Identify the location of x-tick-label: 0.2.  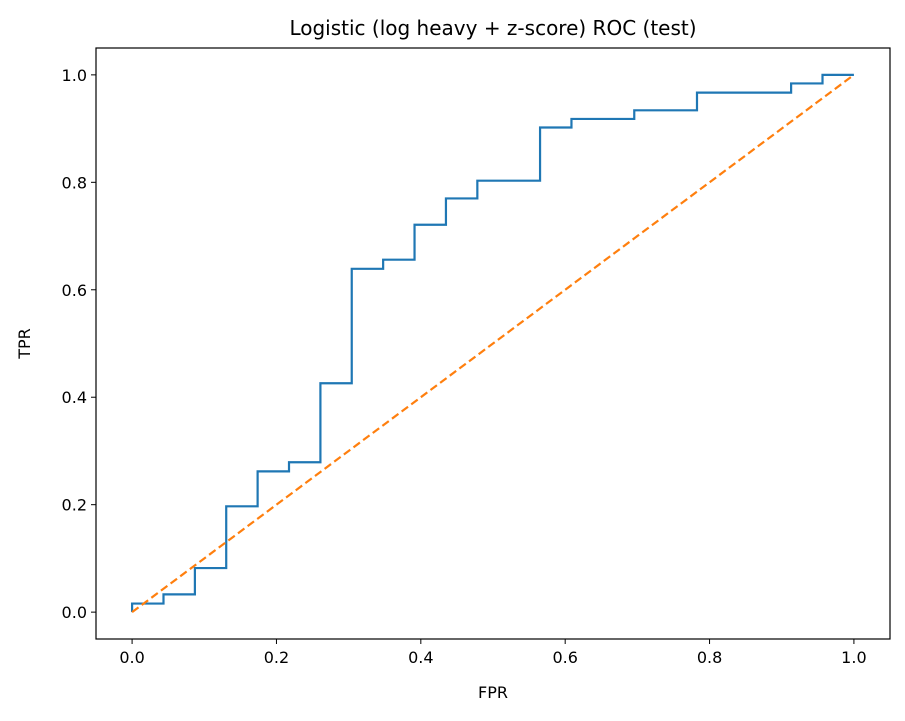
(276, 657).